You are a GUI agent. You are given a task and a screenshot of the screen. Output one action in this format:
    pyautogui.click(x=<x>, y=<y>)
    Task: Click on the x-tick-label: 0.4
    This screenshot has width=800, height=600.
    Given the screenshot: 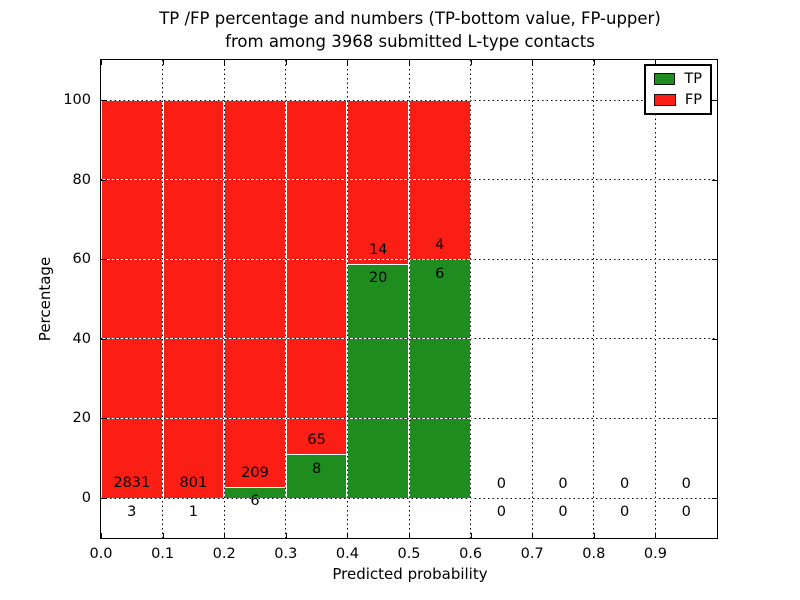 What is the action you would take?
    pyautogui.click(x=347, y=554)
    